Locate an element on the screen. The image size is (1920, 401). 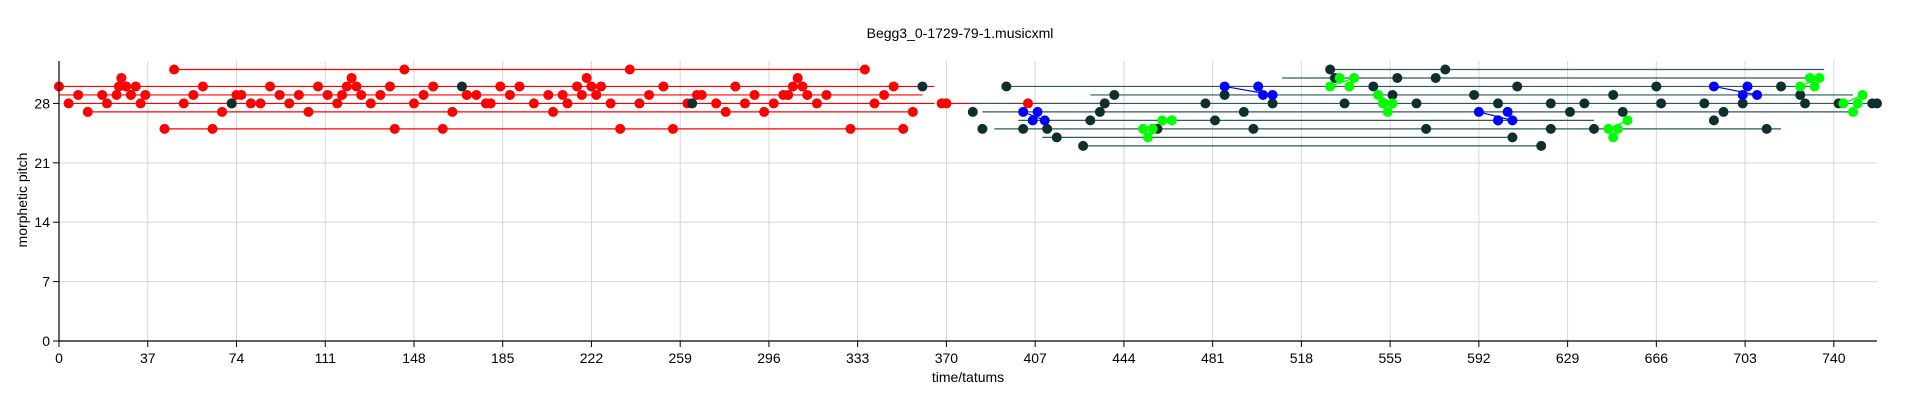
x-tick-label: 555 is located at coordinates (1390, 358).